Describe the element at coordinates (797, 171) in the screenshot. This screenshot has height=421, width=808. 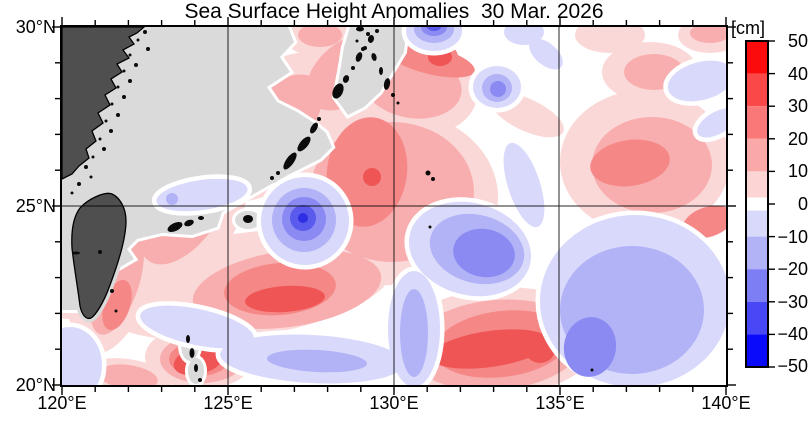
I see `colorbar-tick-10: 10` at that location.